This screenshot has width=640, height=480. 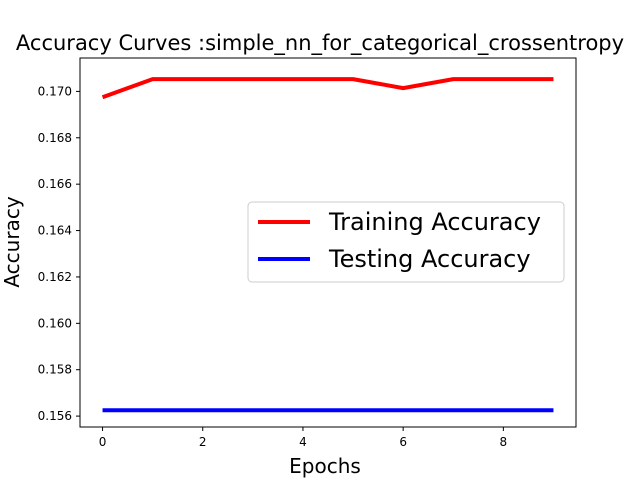 What do you see at coordinates (103, 442) in the screenshot?
I see `x-tick-label: 0` at bounding box center [103, 442].